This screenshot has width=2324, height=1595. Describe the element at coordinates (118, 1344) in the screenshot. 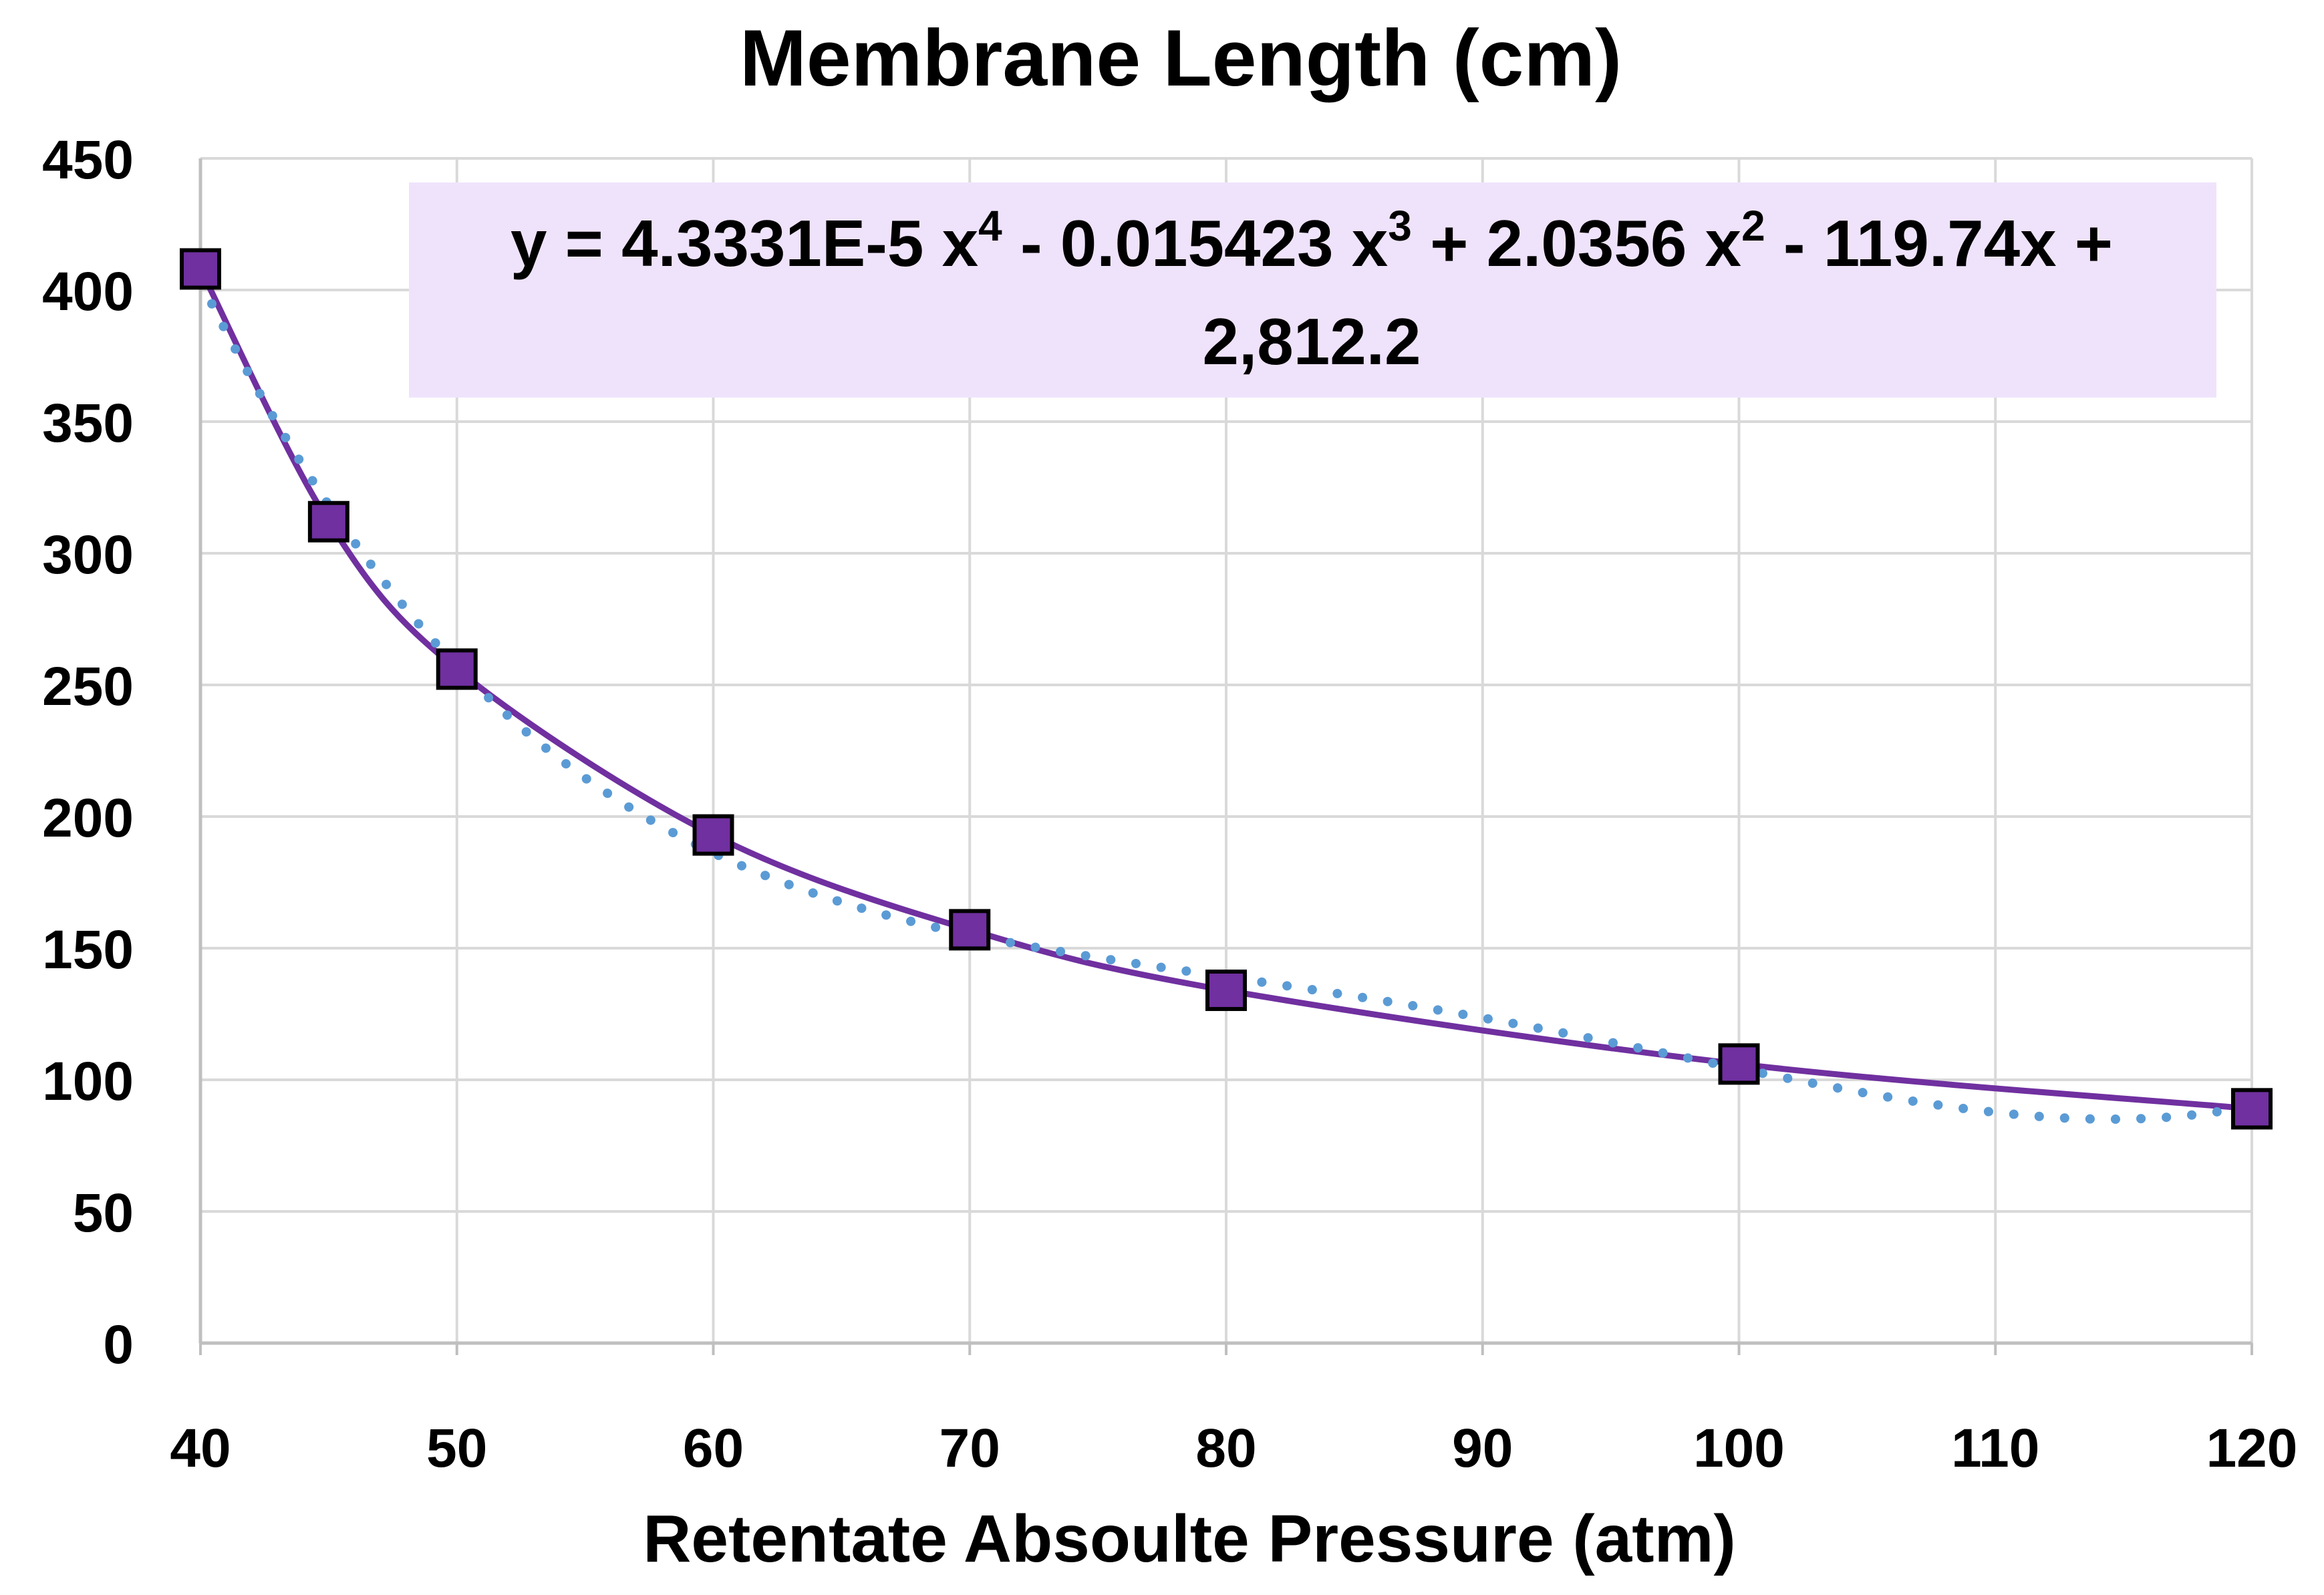

I see `y-tick-label-0: 0` at that location.